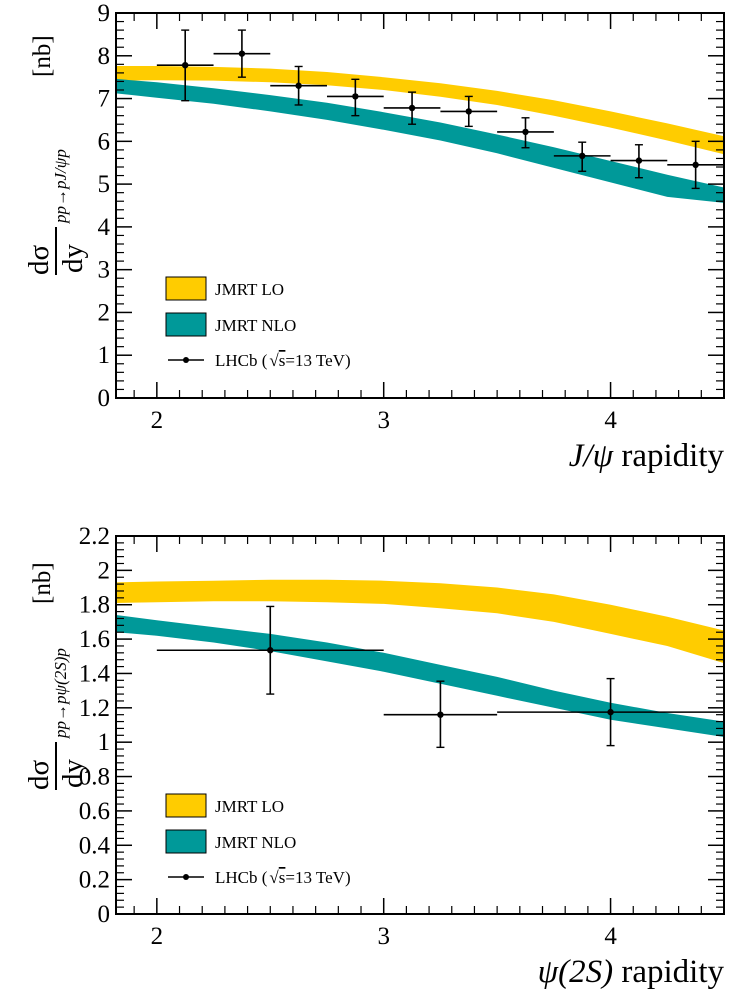 The width and height of the screenshot is (729, 990). What do you see at coordinates (104, 56) in the screenshot?
I see `y-tick-label: 8` at bounding box center [104, 56].